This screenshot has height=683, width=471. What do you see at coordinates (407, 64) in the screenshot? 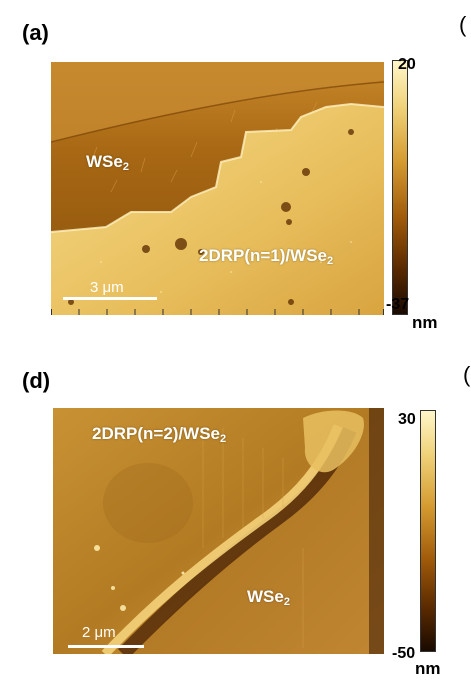
I see `colorbar-max-a: 20` at bounding box center [407, 64].